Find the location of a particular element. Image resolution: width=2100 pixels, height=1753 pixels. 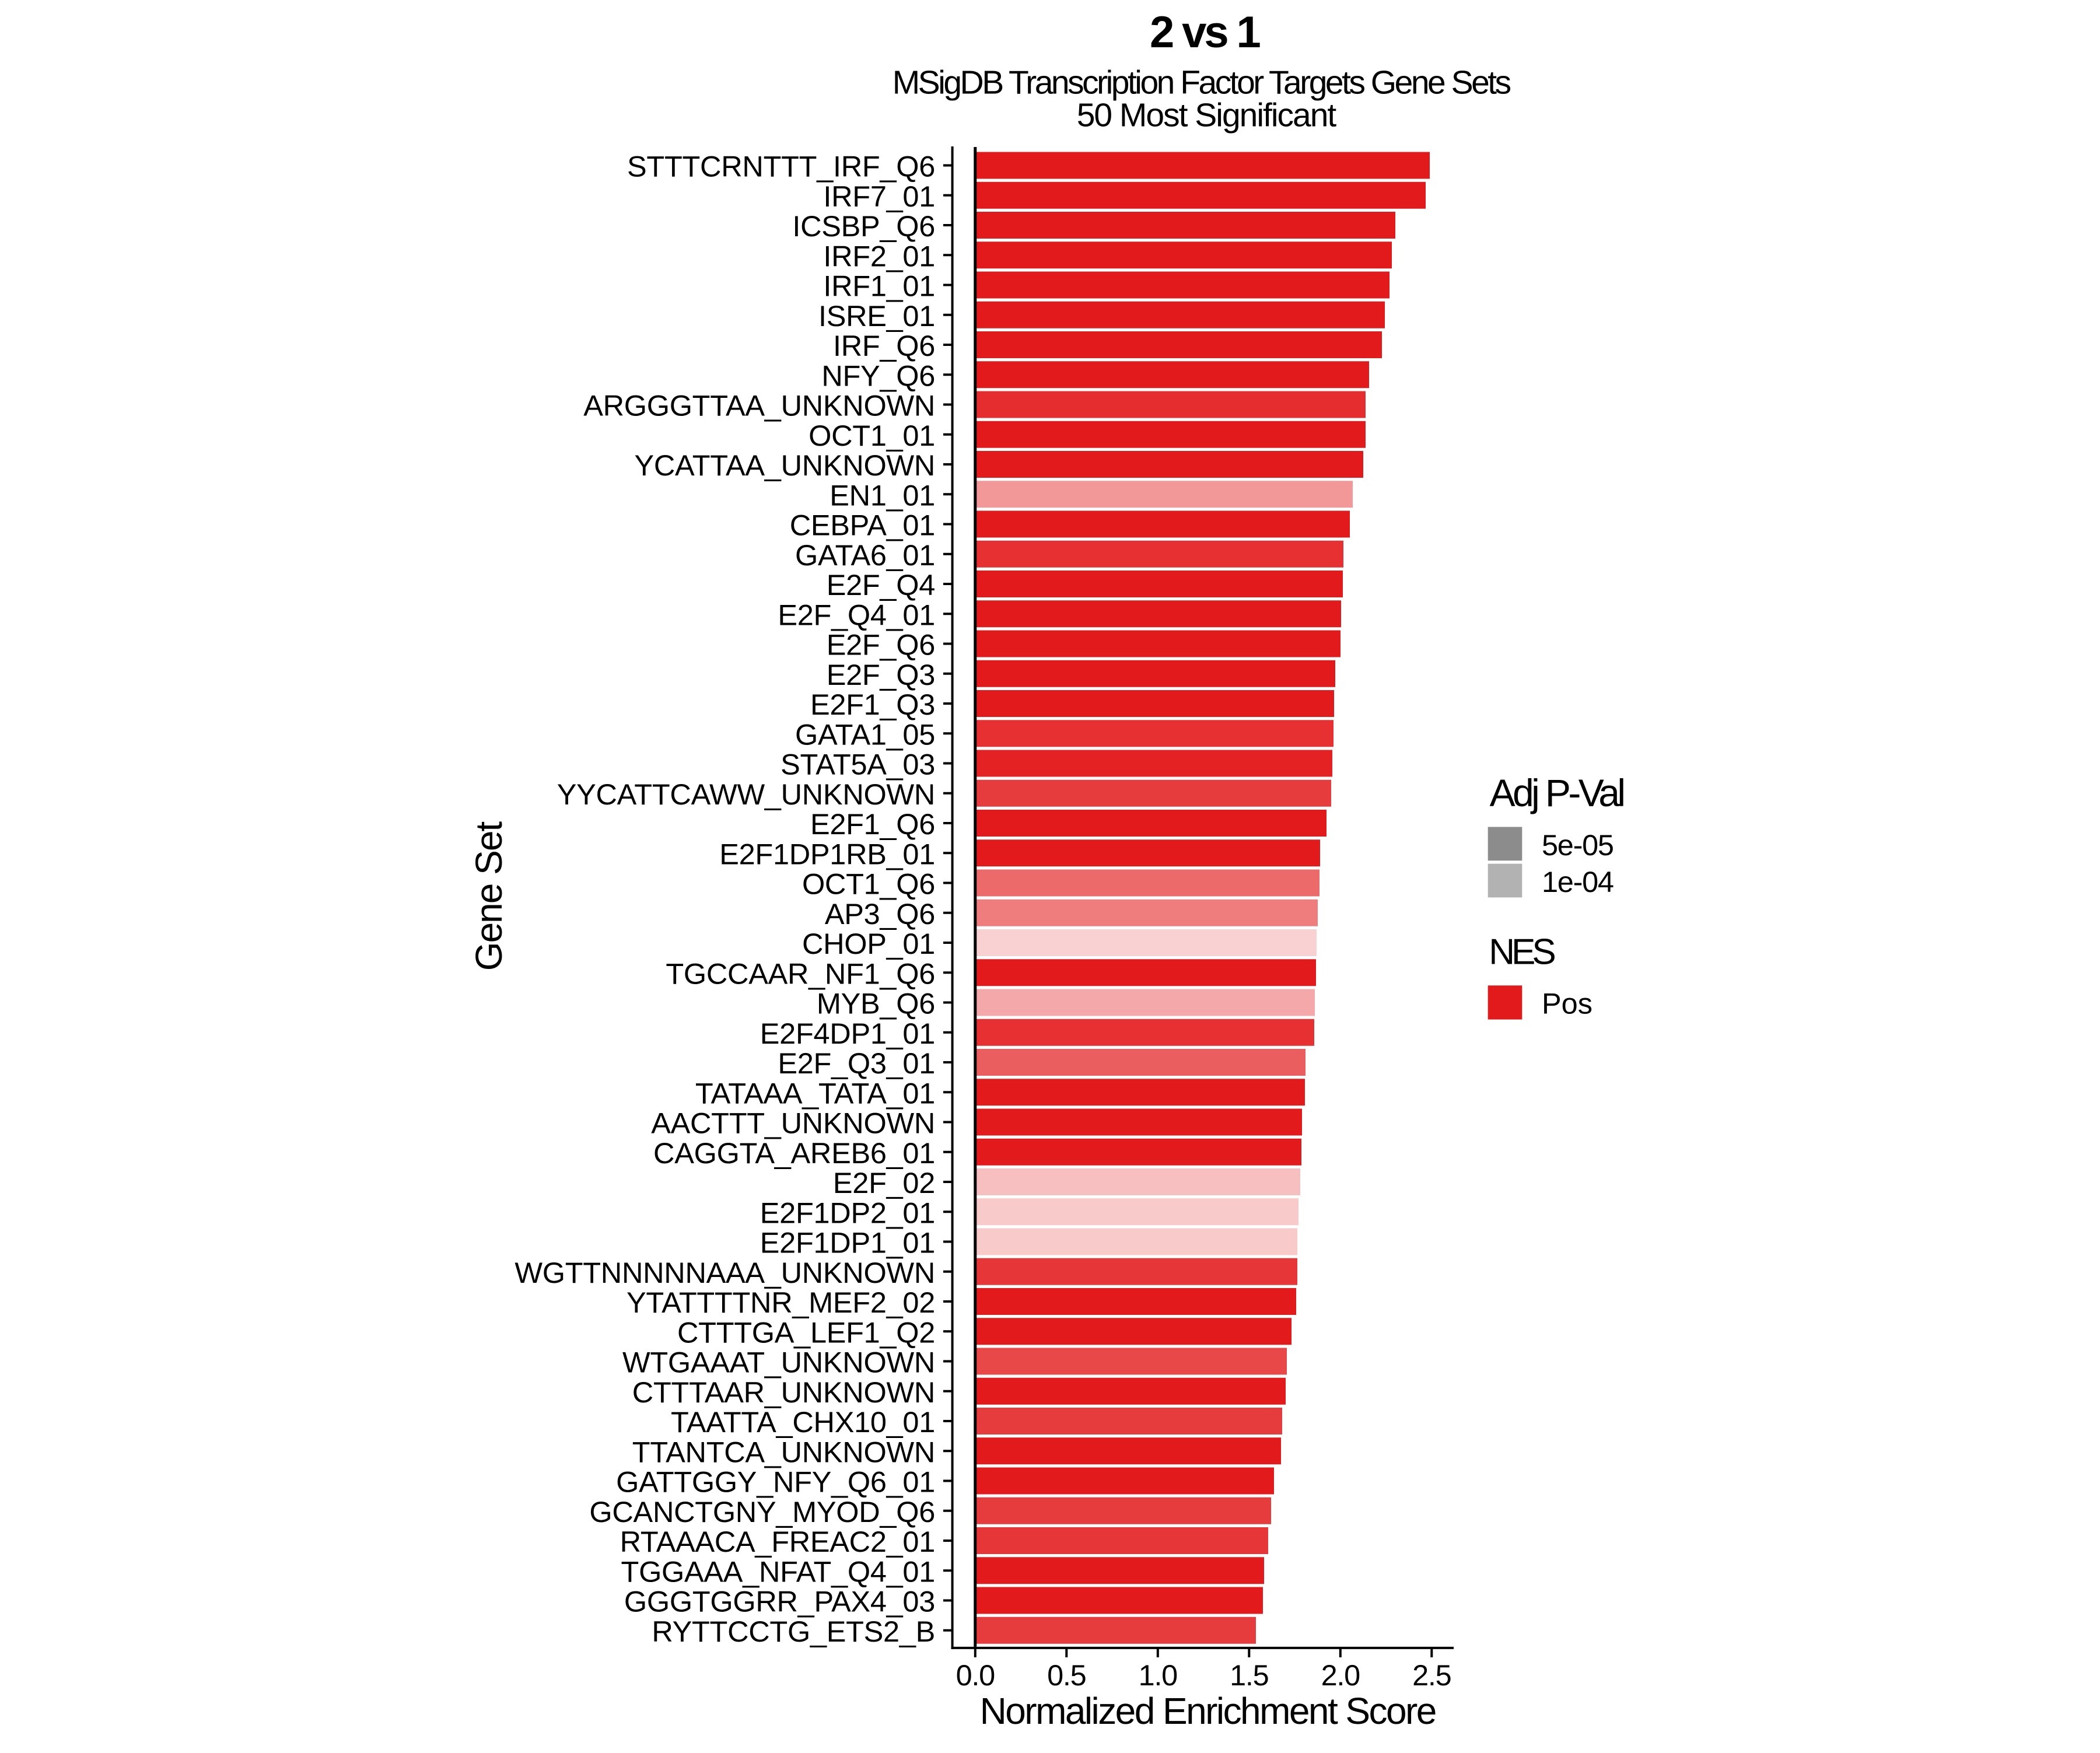

svg-text: 2 vs 1 is located at coordinates (1205, 32).